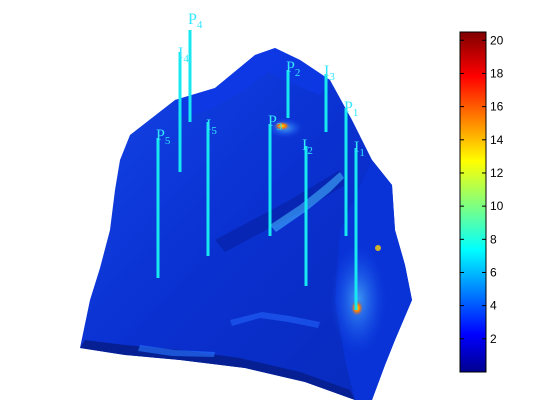  Describe the element at coordinates (497, 40) in the screenshot. I see `colorbar-tick-label: 20` at that location.